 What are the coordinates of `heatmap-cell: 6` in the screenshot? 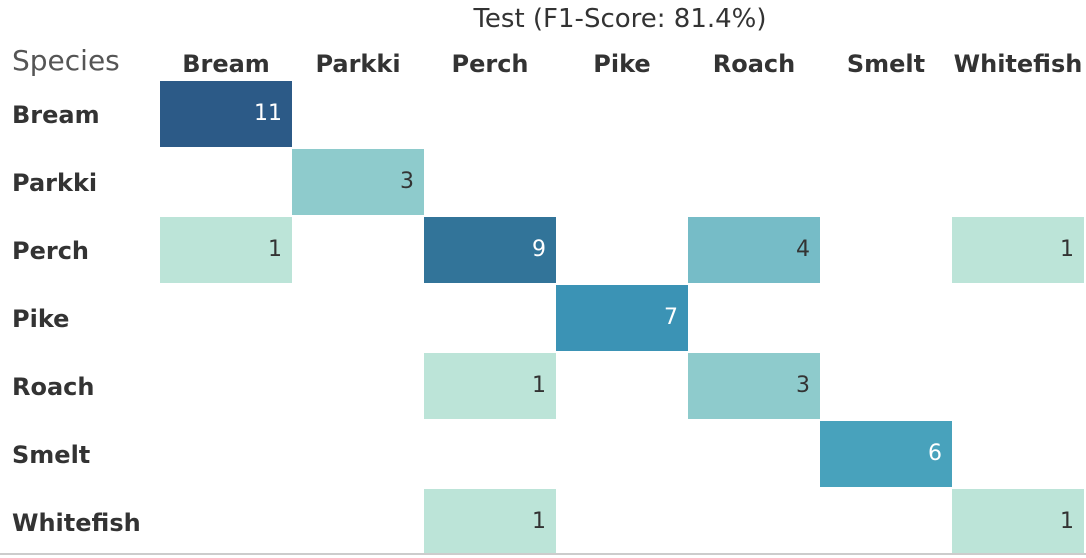 It's located at (886, 454).